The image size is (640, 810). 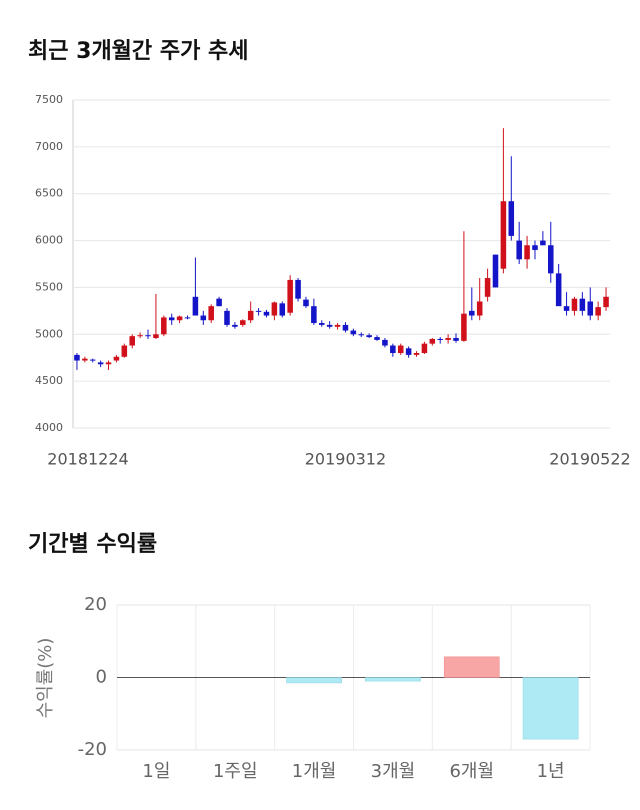 I want to click on y-tick-label: 5000, so click(x=49, y=333).